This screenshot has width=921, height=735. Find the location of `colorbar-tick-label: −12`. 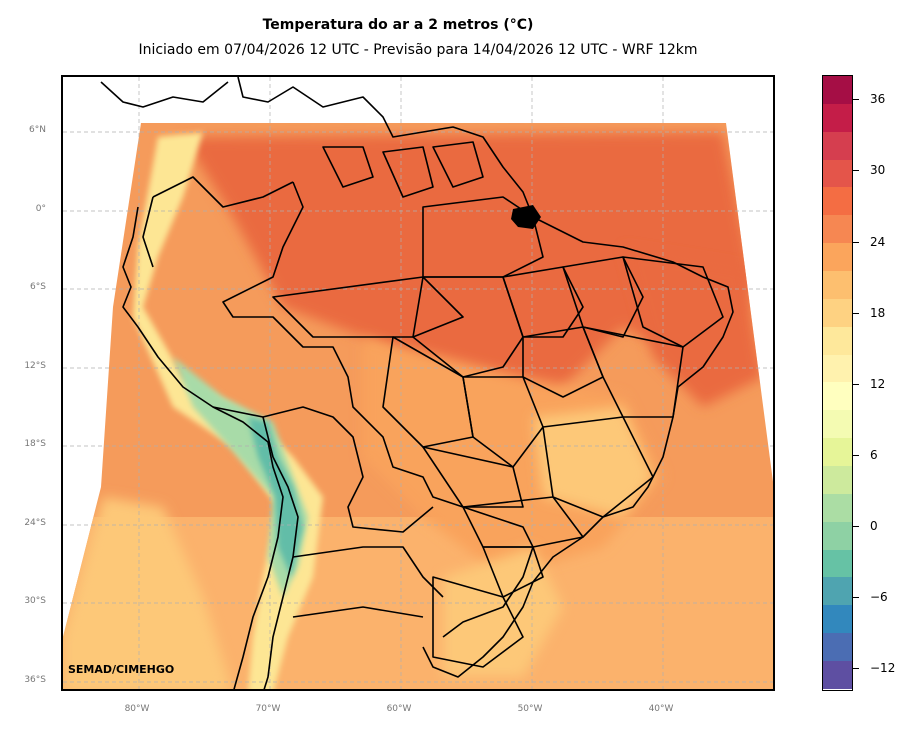

colorbar-tick-label: −12 is located at coordinates (883, 668).